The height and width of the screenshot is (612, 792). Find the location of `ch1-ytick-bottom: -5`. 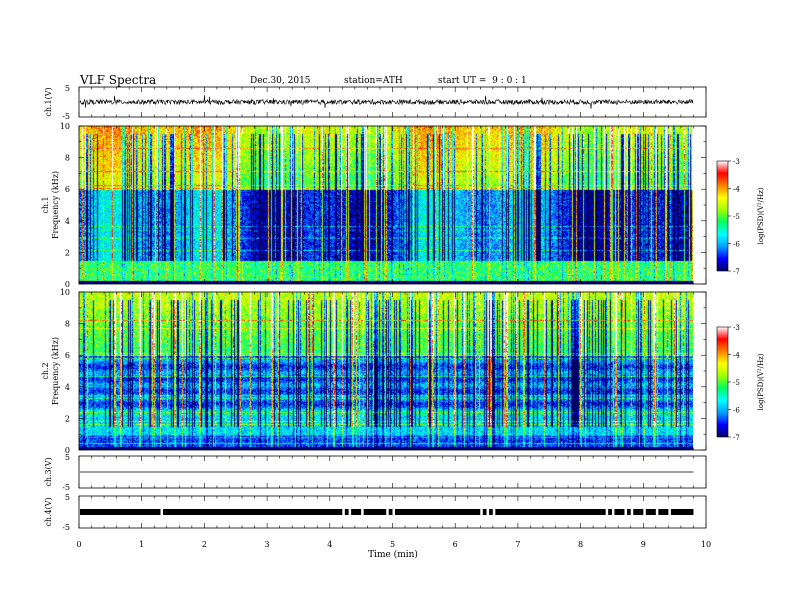

ch1-ytick-bottom: -5 is located at coordinates (66, 116).